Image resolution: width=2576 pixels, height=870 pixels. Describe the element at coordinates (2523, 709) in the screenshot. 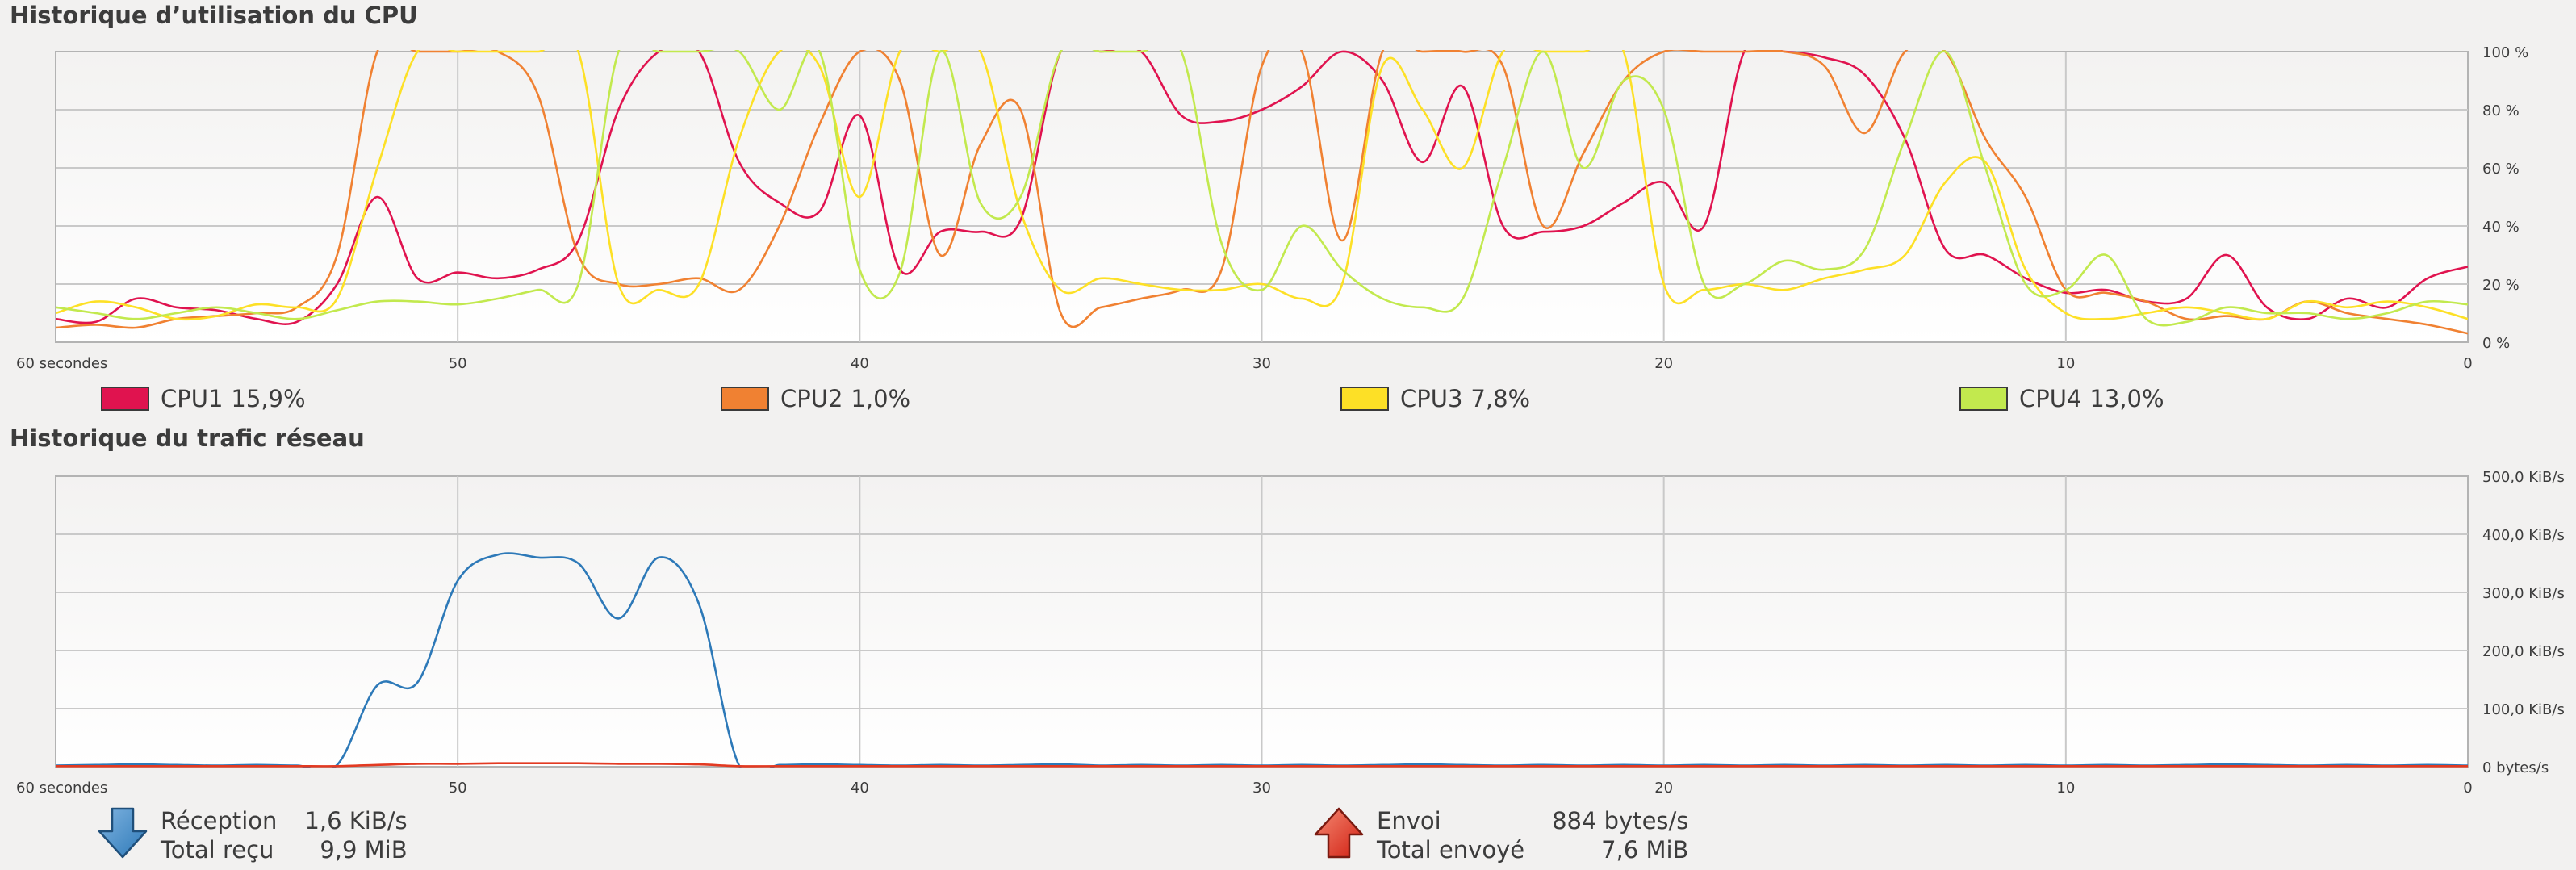

I see `net-y-tick-label: 100,0 KiB/s` at that location.